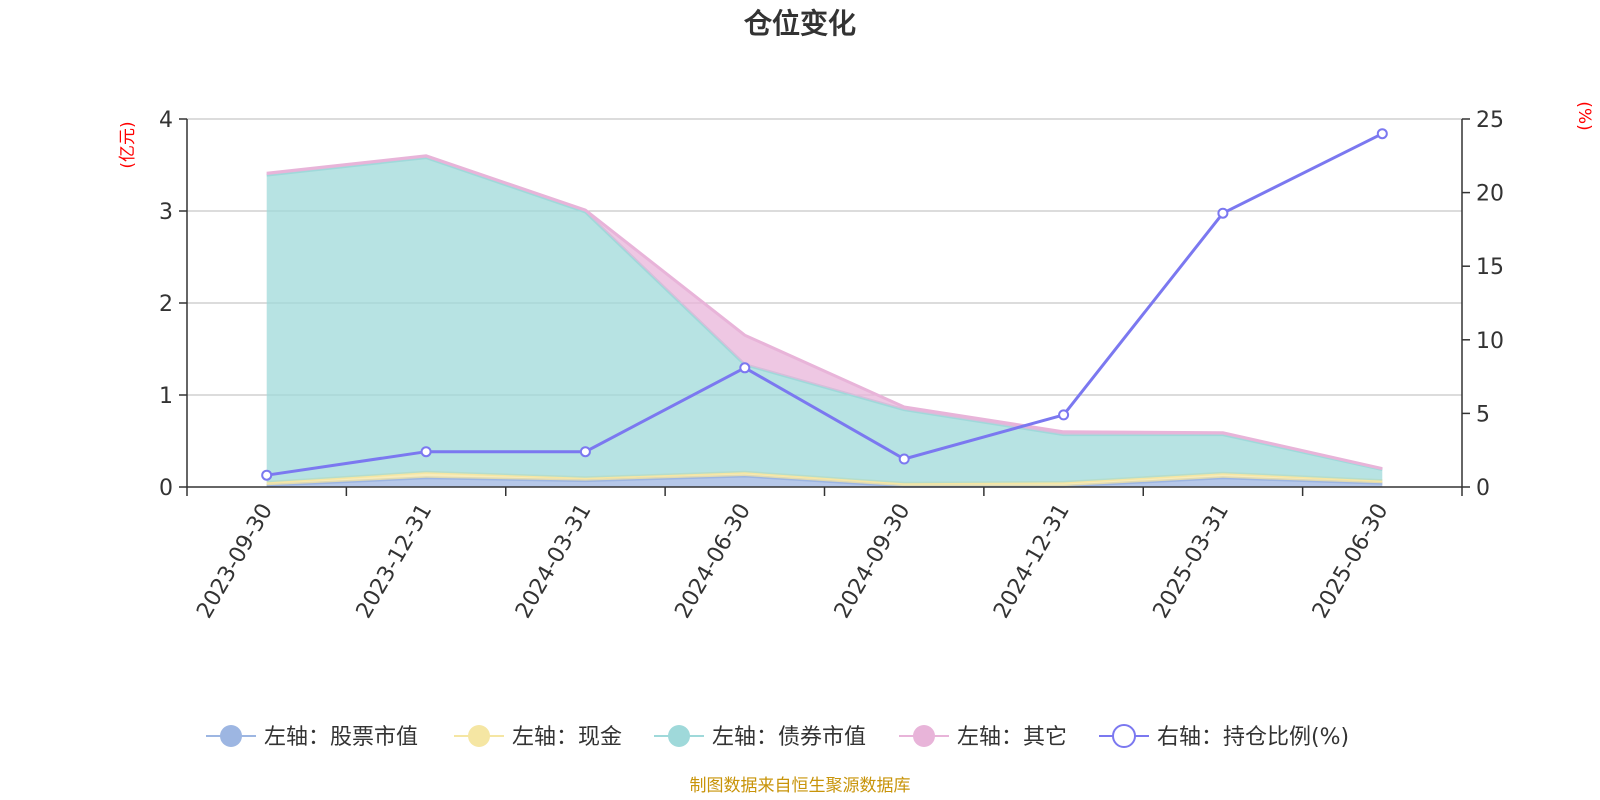  What do you see at coordinates (873, 561) in the screenshot?
I see `x-tick-label: 2024-09-30` at bounding box center [873, 561].